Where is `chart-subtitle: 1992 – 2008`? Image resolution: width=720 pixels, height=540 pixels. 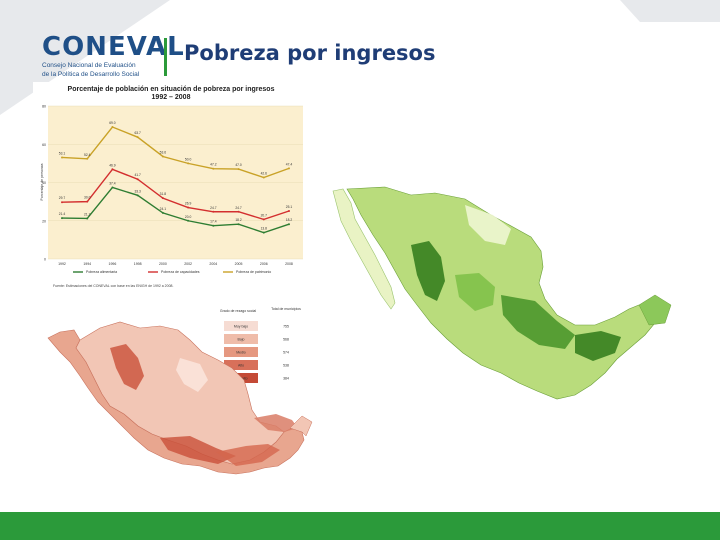
chart-subtitle: 1992 – 2008 is located at coordinates (171, 97).